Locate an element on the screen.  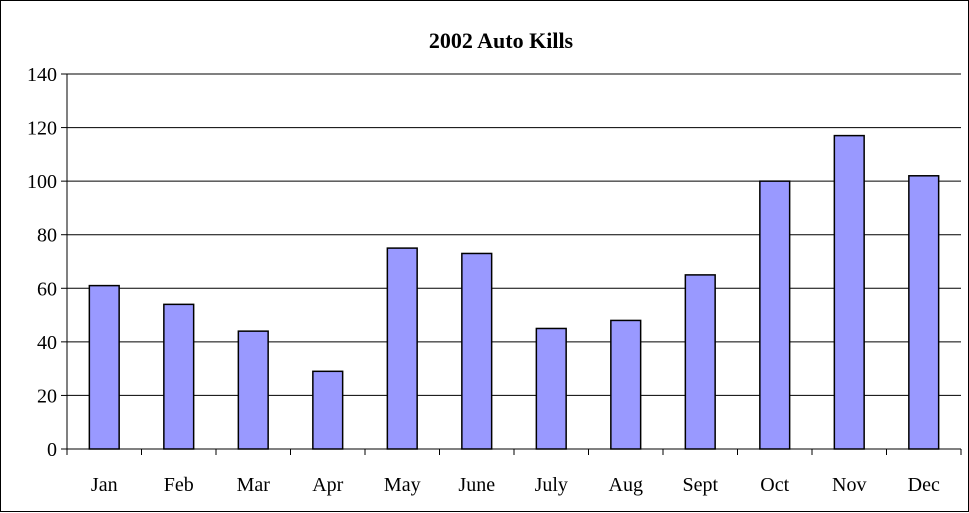
y-tick-labels: 0 20 40 60 80 100 120 140 is located at coordinates (42, 262).